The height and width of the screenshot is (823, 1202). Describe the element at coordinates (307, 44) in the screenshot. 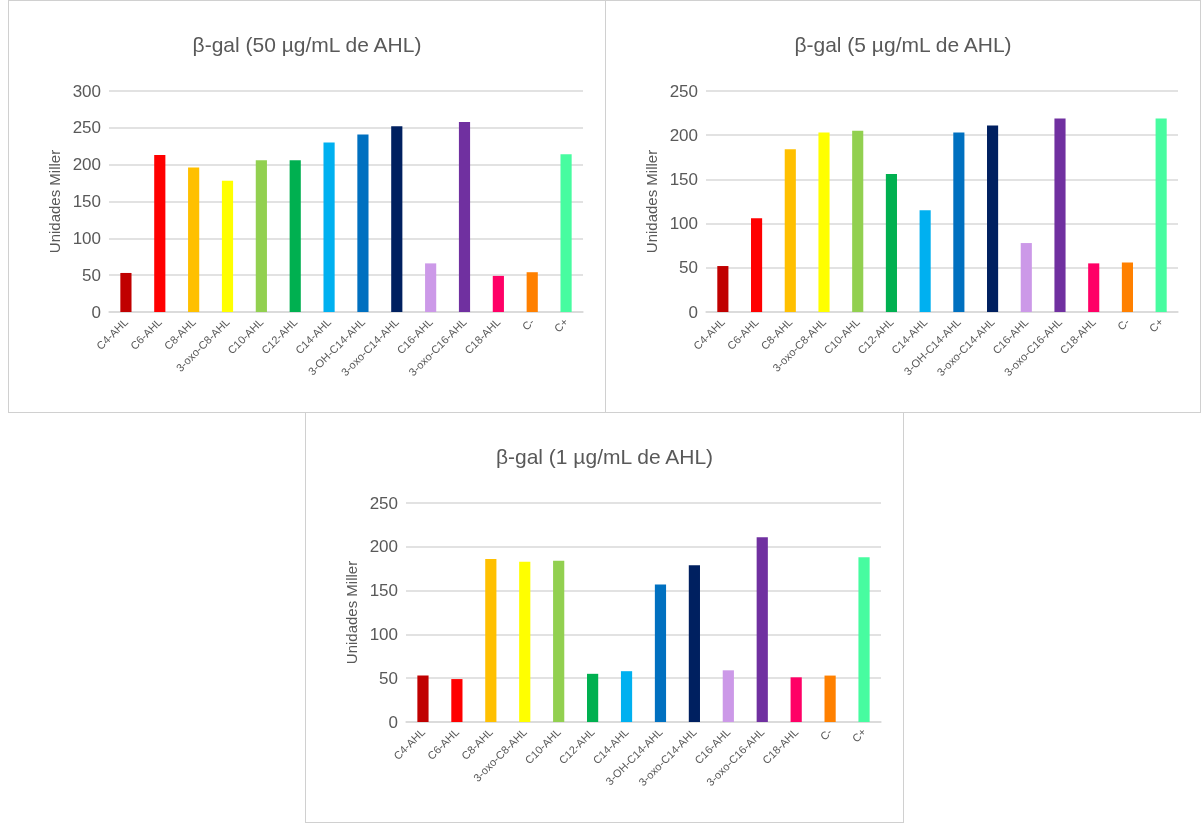

I see `chart-title: β-gal (50 µg/mL de AHL)` at that location.